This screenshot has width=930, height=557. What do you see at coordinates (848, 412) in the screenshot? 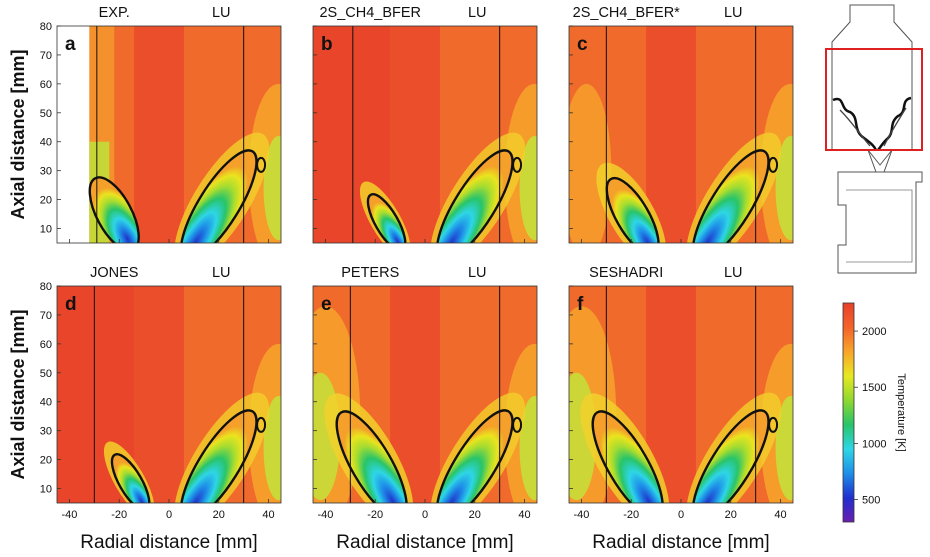
I see `colorbar-ramp` at bounding box center [848, 412].